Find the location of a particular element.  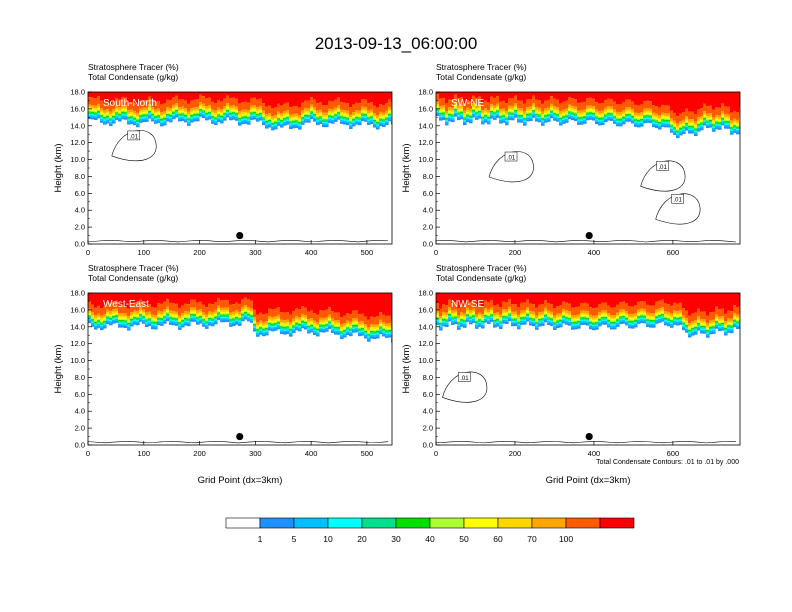

panel-name: NW-SE is located at coordinates (467, 304).